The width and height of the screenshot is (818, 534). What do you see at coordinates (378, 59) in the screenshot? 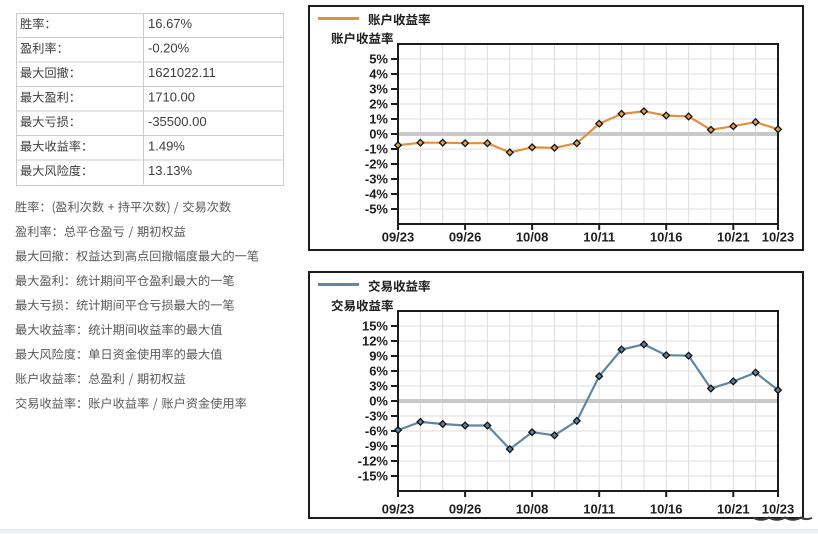
I see `svg-text: 5%` at bounding box center [378, 59].